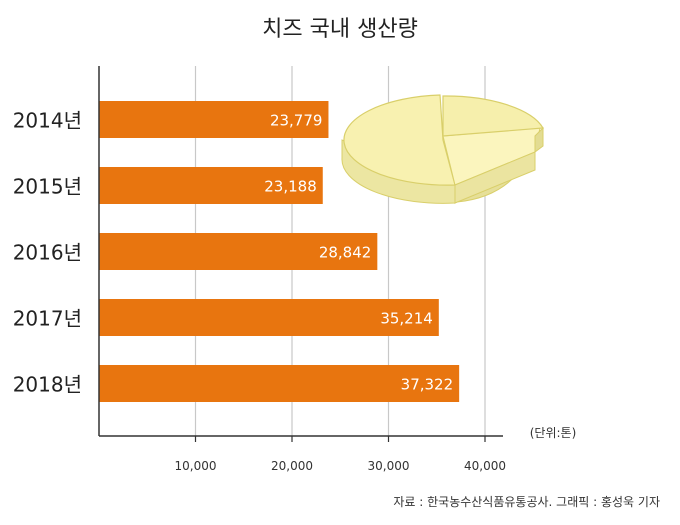 Image resolution: width=680 pixels, height=525 pixels. I want to click on x-axis-ticks: 10,000 20,000 30,000 40,000, so click(340, 454).